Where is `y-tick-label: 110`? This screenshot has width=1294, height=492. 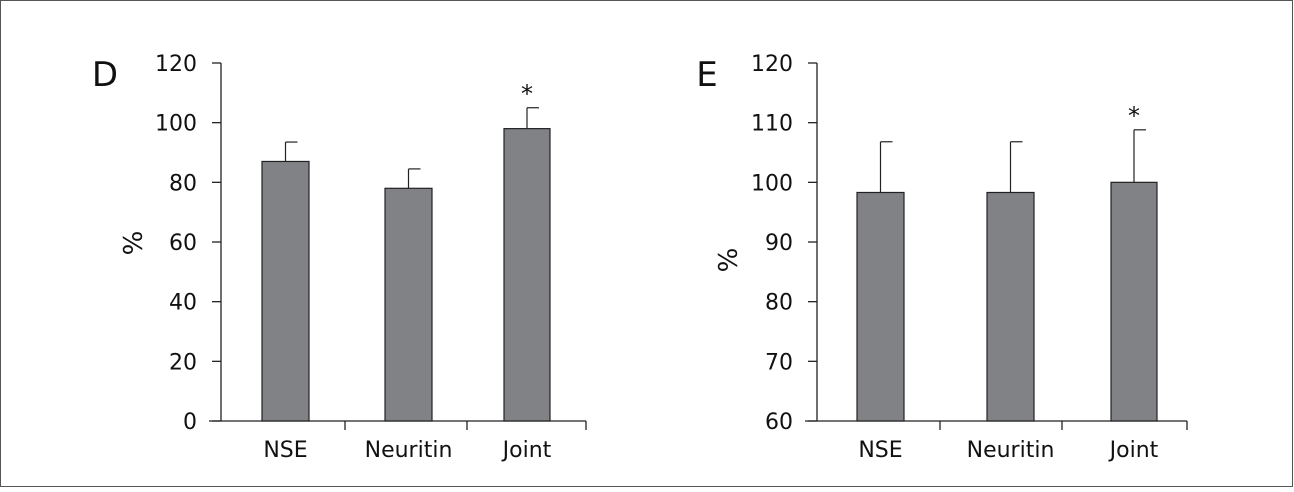
y-tick-label: 110 is located at coordinates (772, 124).